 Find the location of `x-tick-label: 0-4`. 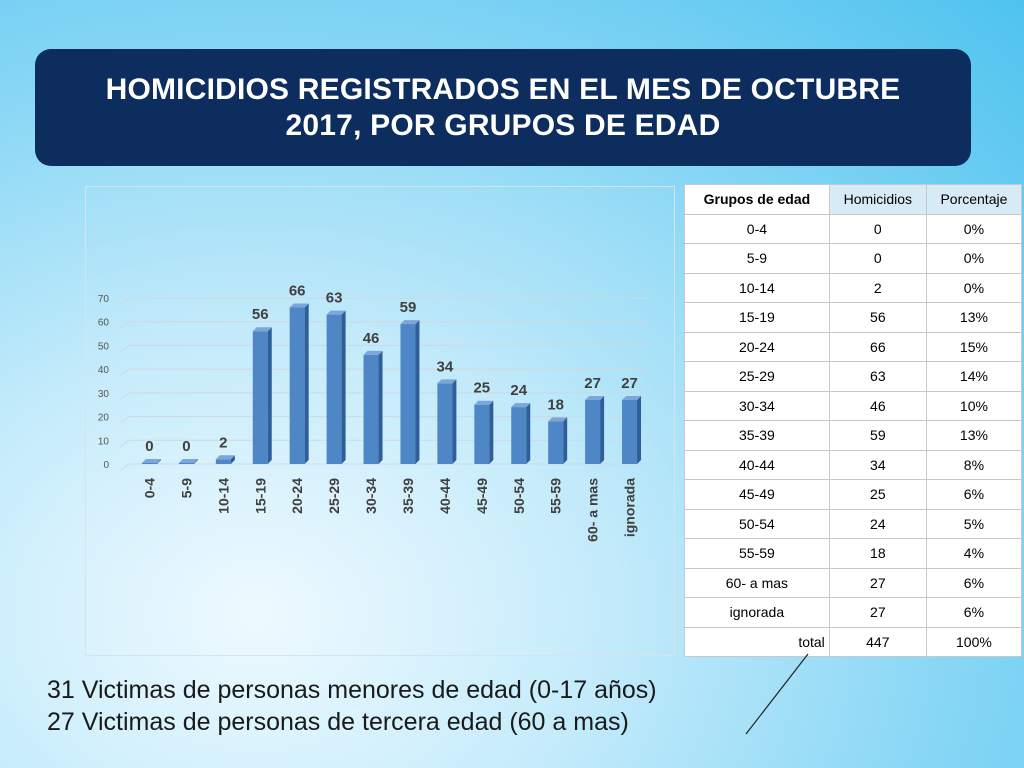

x-tick-label: 0-4 is located at coordinates (149, 488).